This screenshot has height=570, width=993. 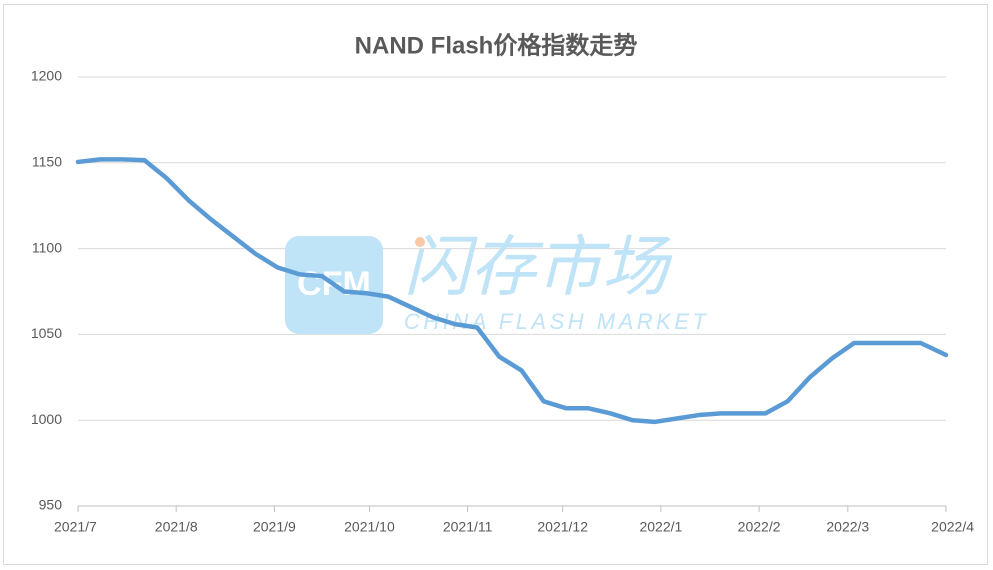 I want to click on chart-title: NAND Flash价格指数走势, so click(x=496, y=45).